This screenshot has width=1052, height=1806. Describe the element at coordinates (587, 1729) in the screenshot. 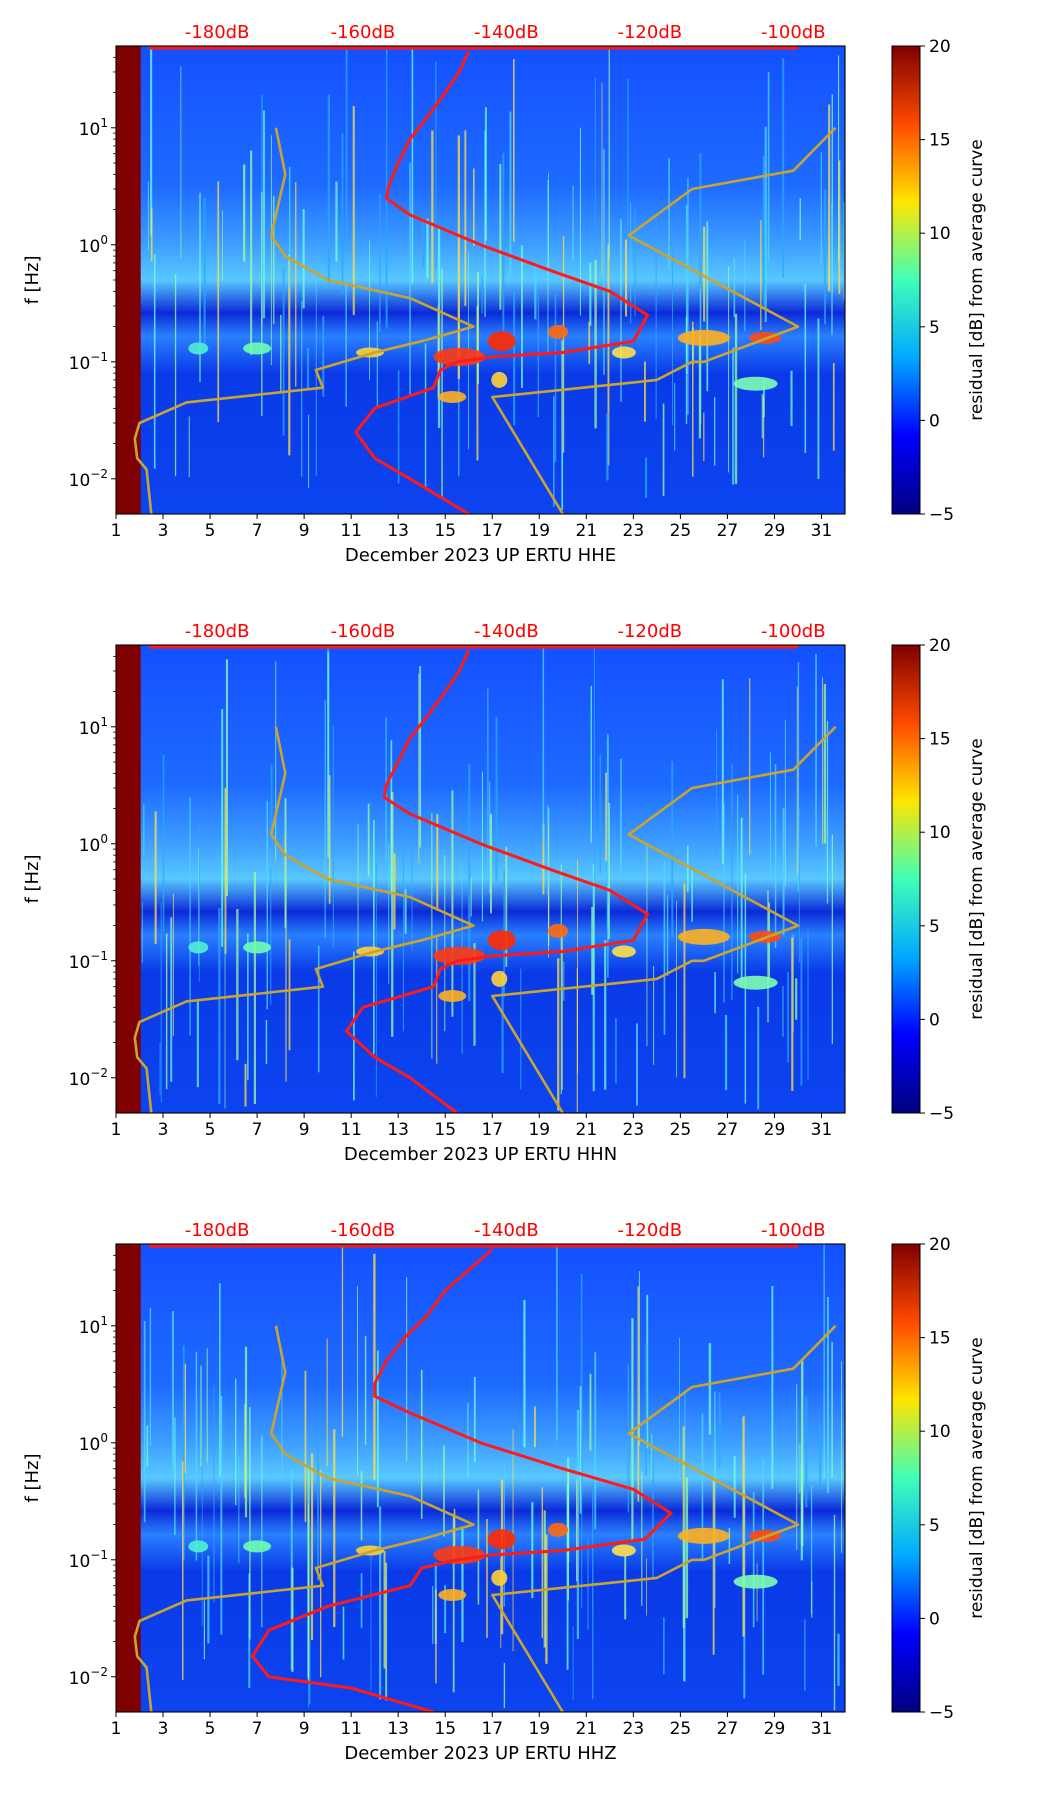

I see `x-tick-label: 21` at that location.